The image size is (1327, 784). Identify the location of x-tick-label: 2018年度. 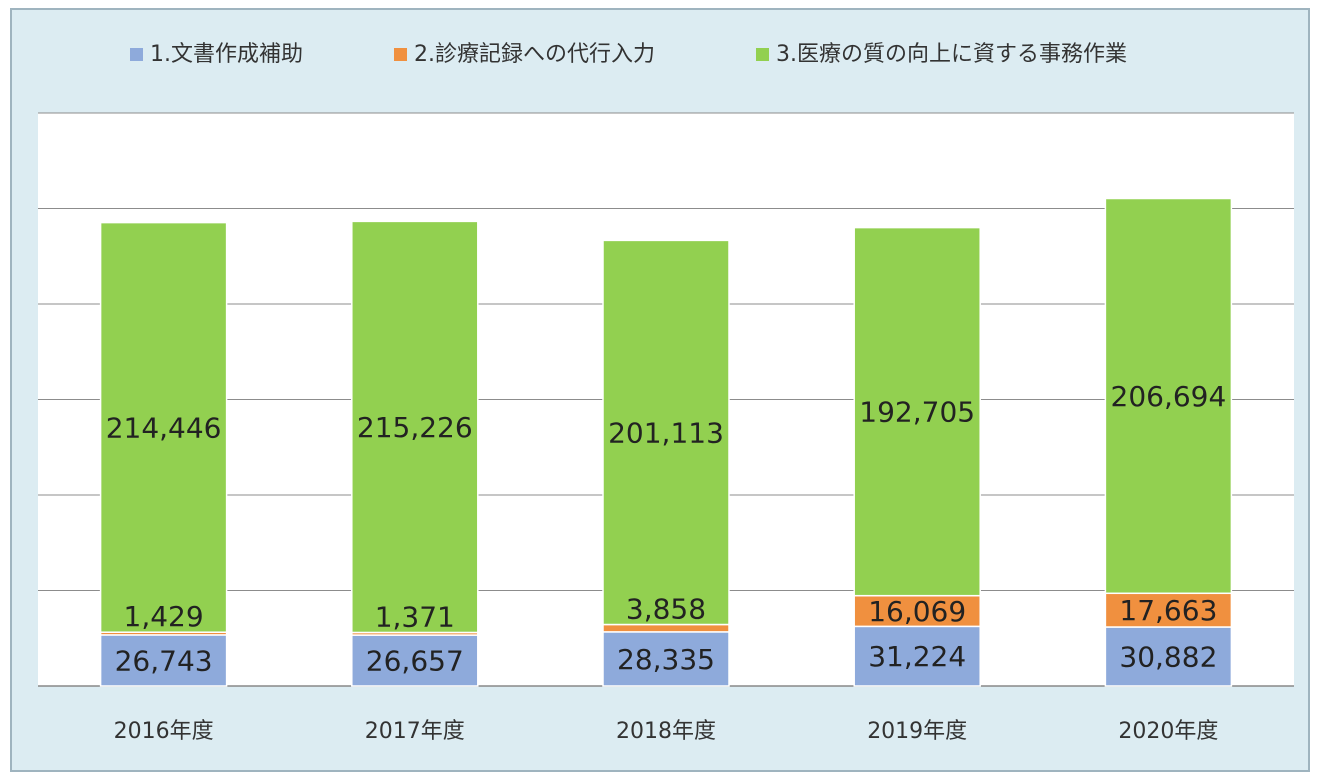
(666, 731).